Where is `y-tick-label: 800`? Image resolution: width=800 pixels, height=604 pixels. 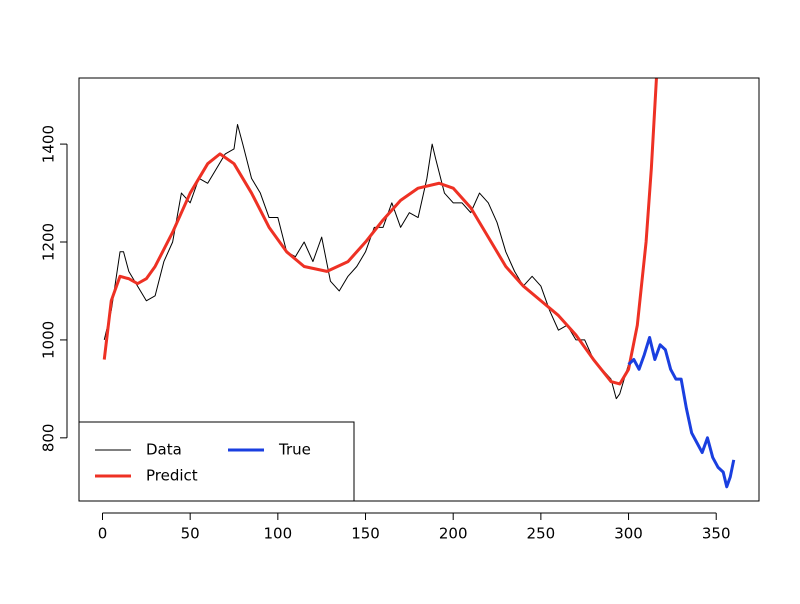
y-tick-label: 800 is located at coordinates (49, 438).